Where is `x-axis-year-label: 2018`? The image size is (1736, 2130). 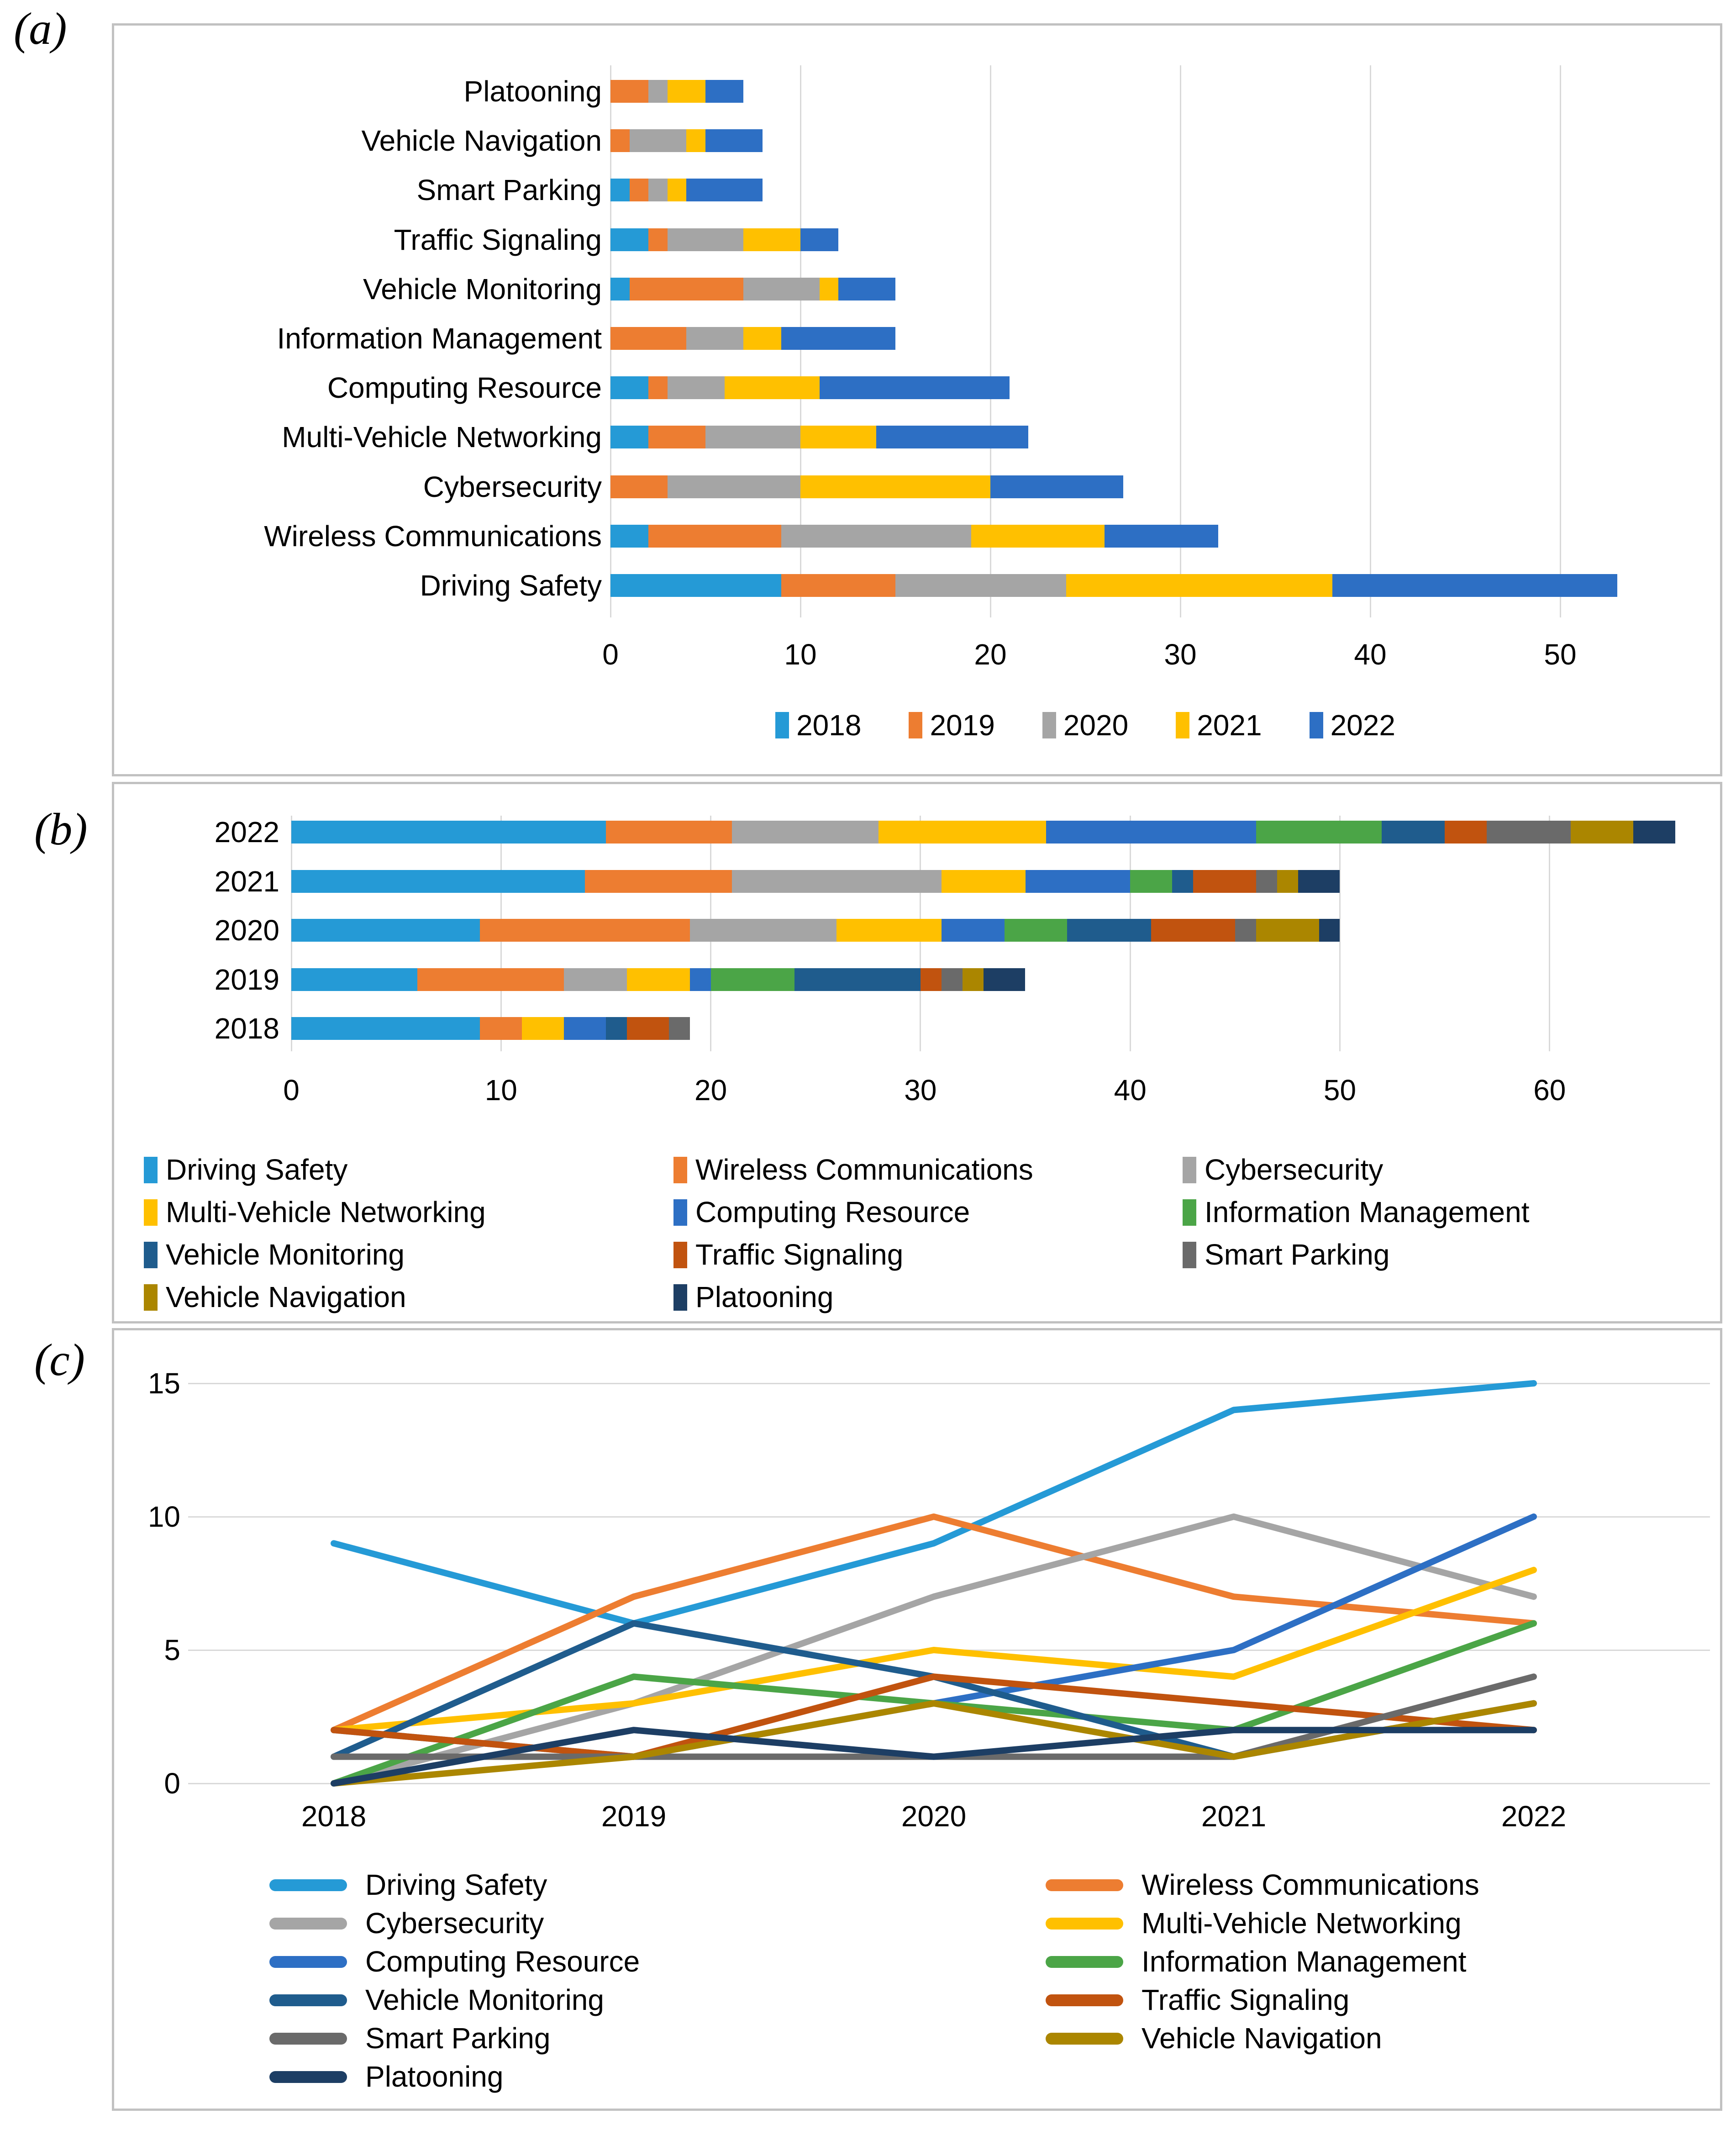
x-axis-year-label: 2018 is located at coordinates (334, 1816).